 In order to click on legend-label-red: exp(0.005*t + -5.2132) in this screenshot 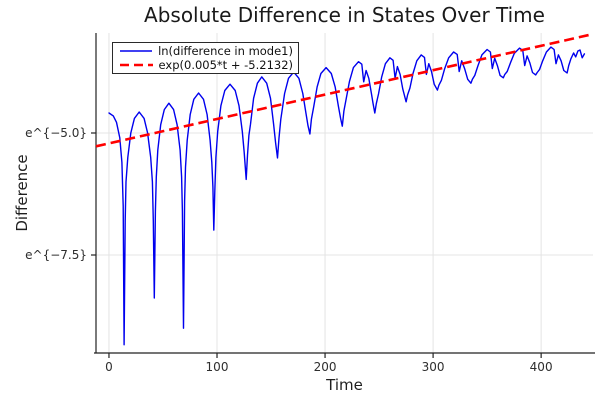, I will do `click(225, 65)`.